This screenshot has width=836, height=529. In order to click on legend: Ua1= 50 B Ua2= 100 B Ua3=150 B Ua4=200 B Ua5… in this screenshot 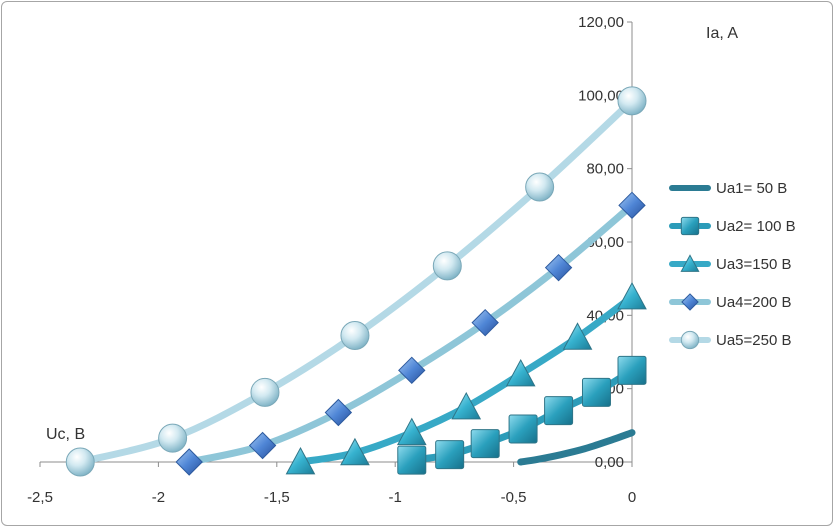, I will do `click(732, 265)`.